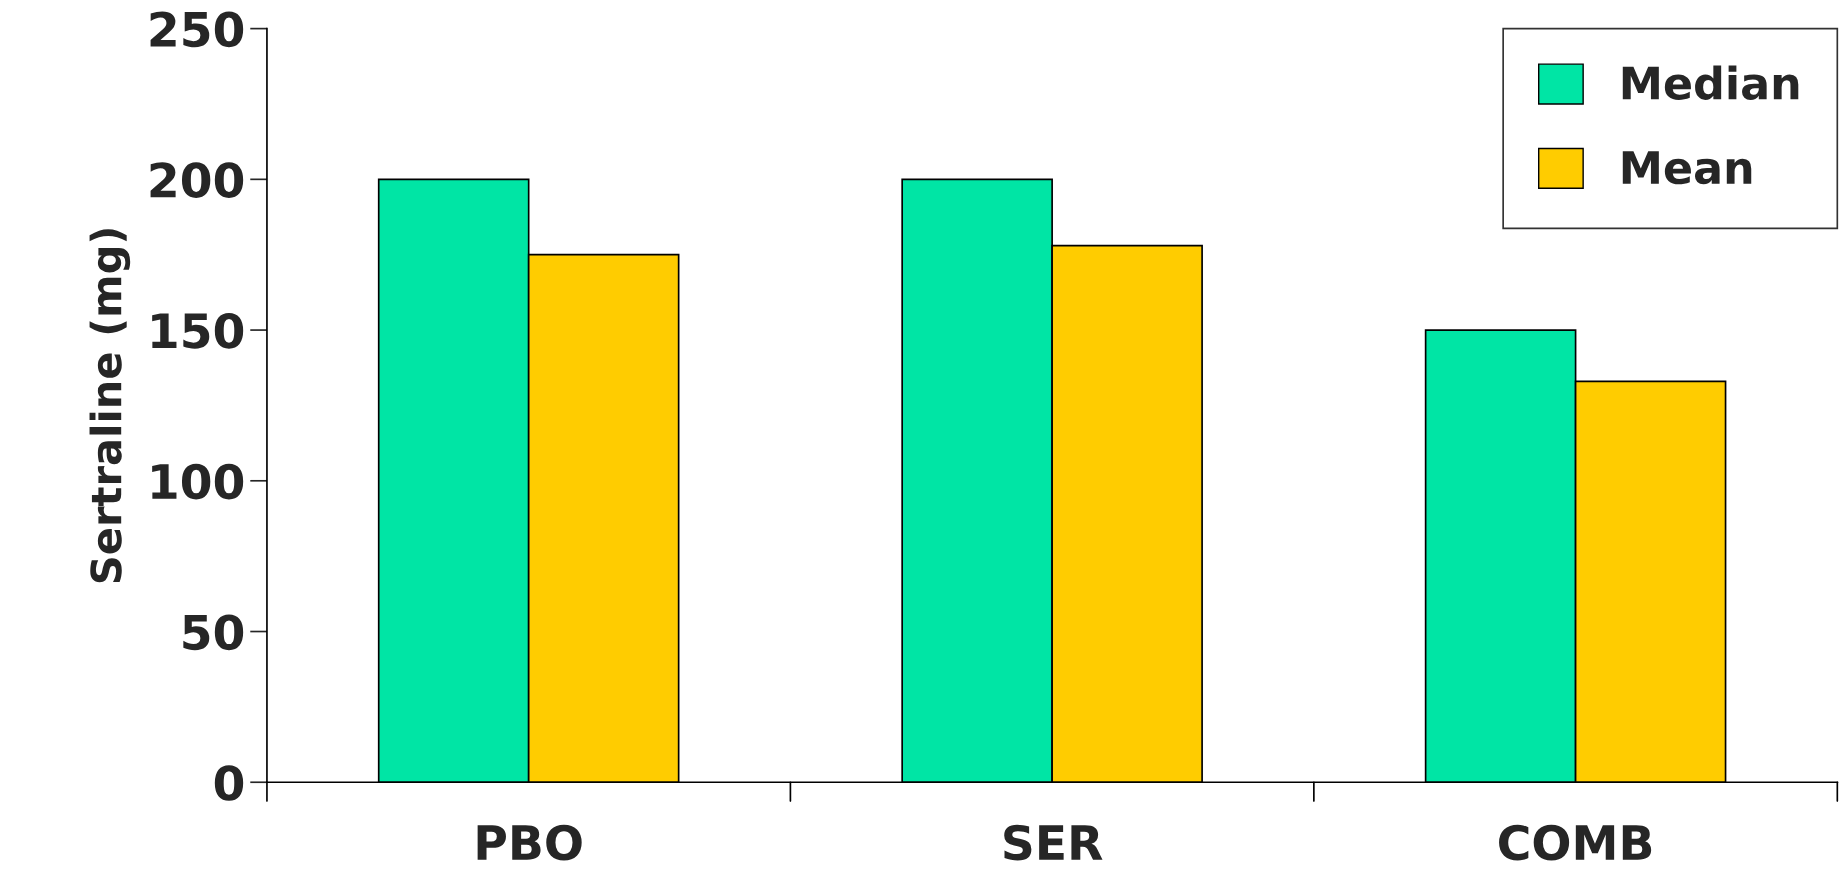 This screenshot has width=1841, height=894. What do you see at coordinates (1710, 82) in the screenshot?
I see `legend-label: Median` at bounding box center [1710, 82].